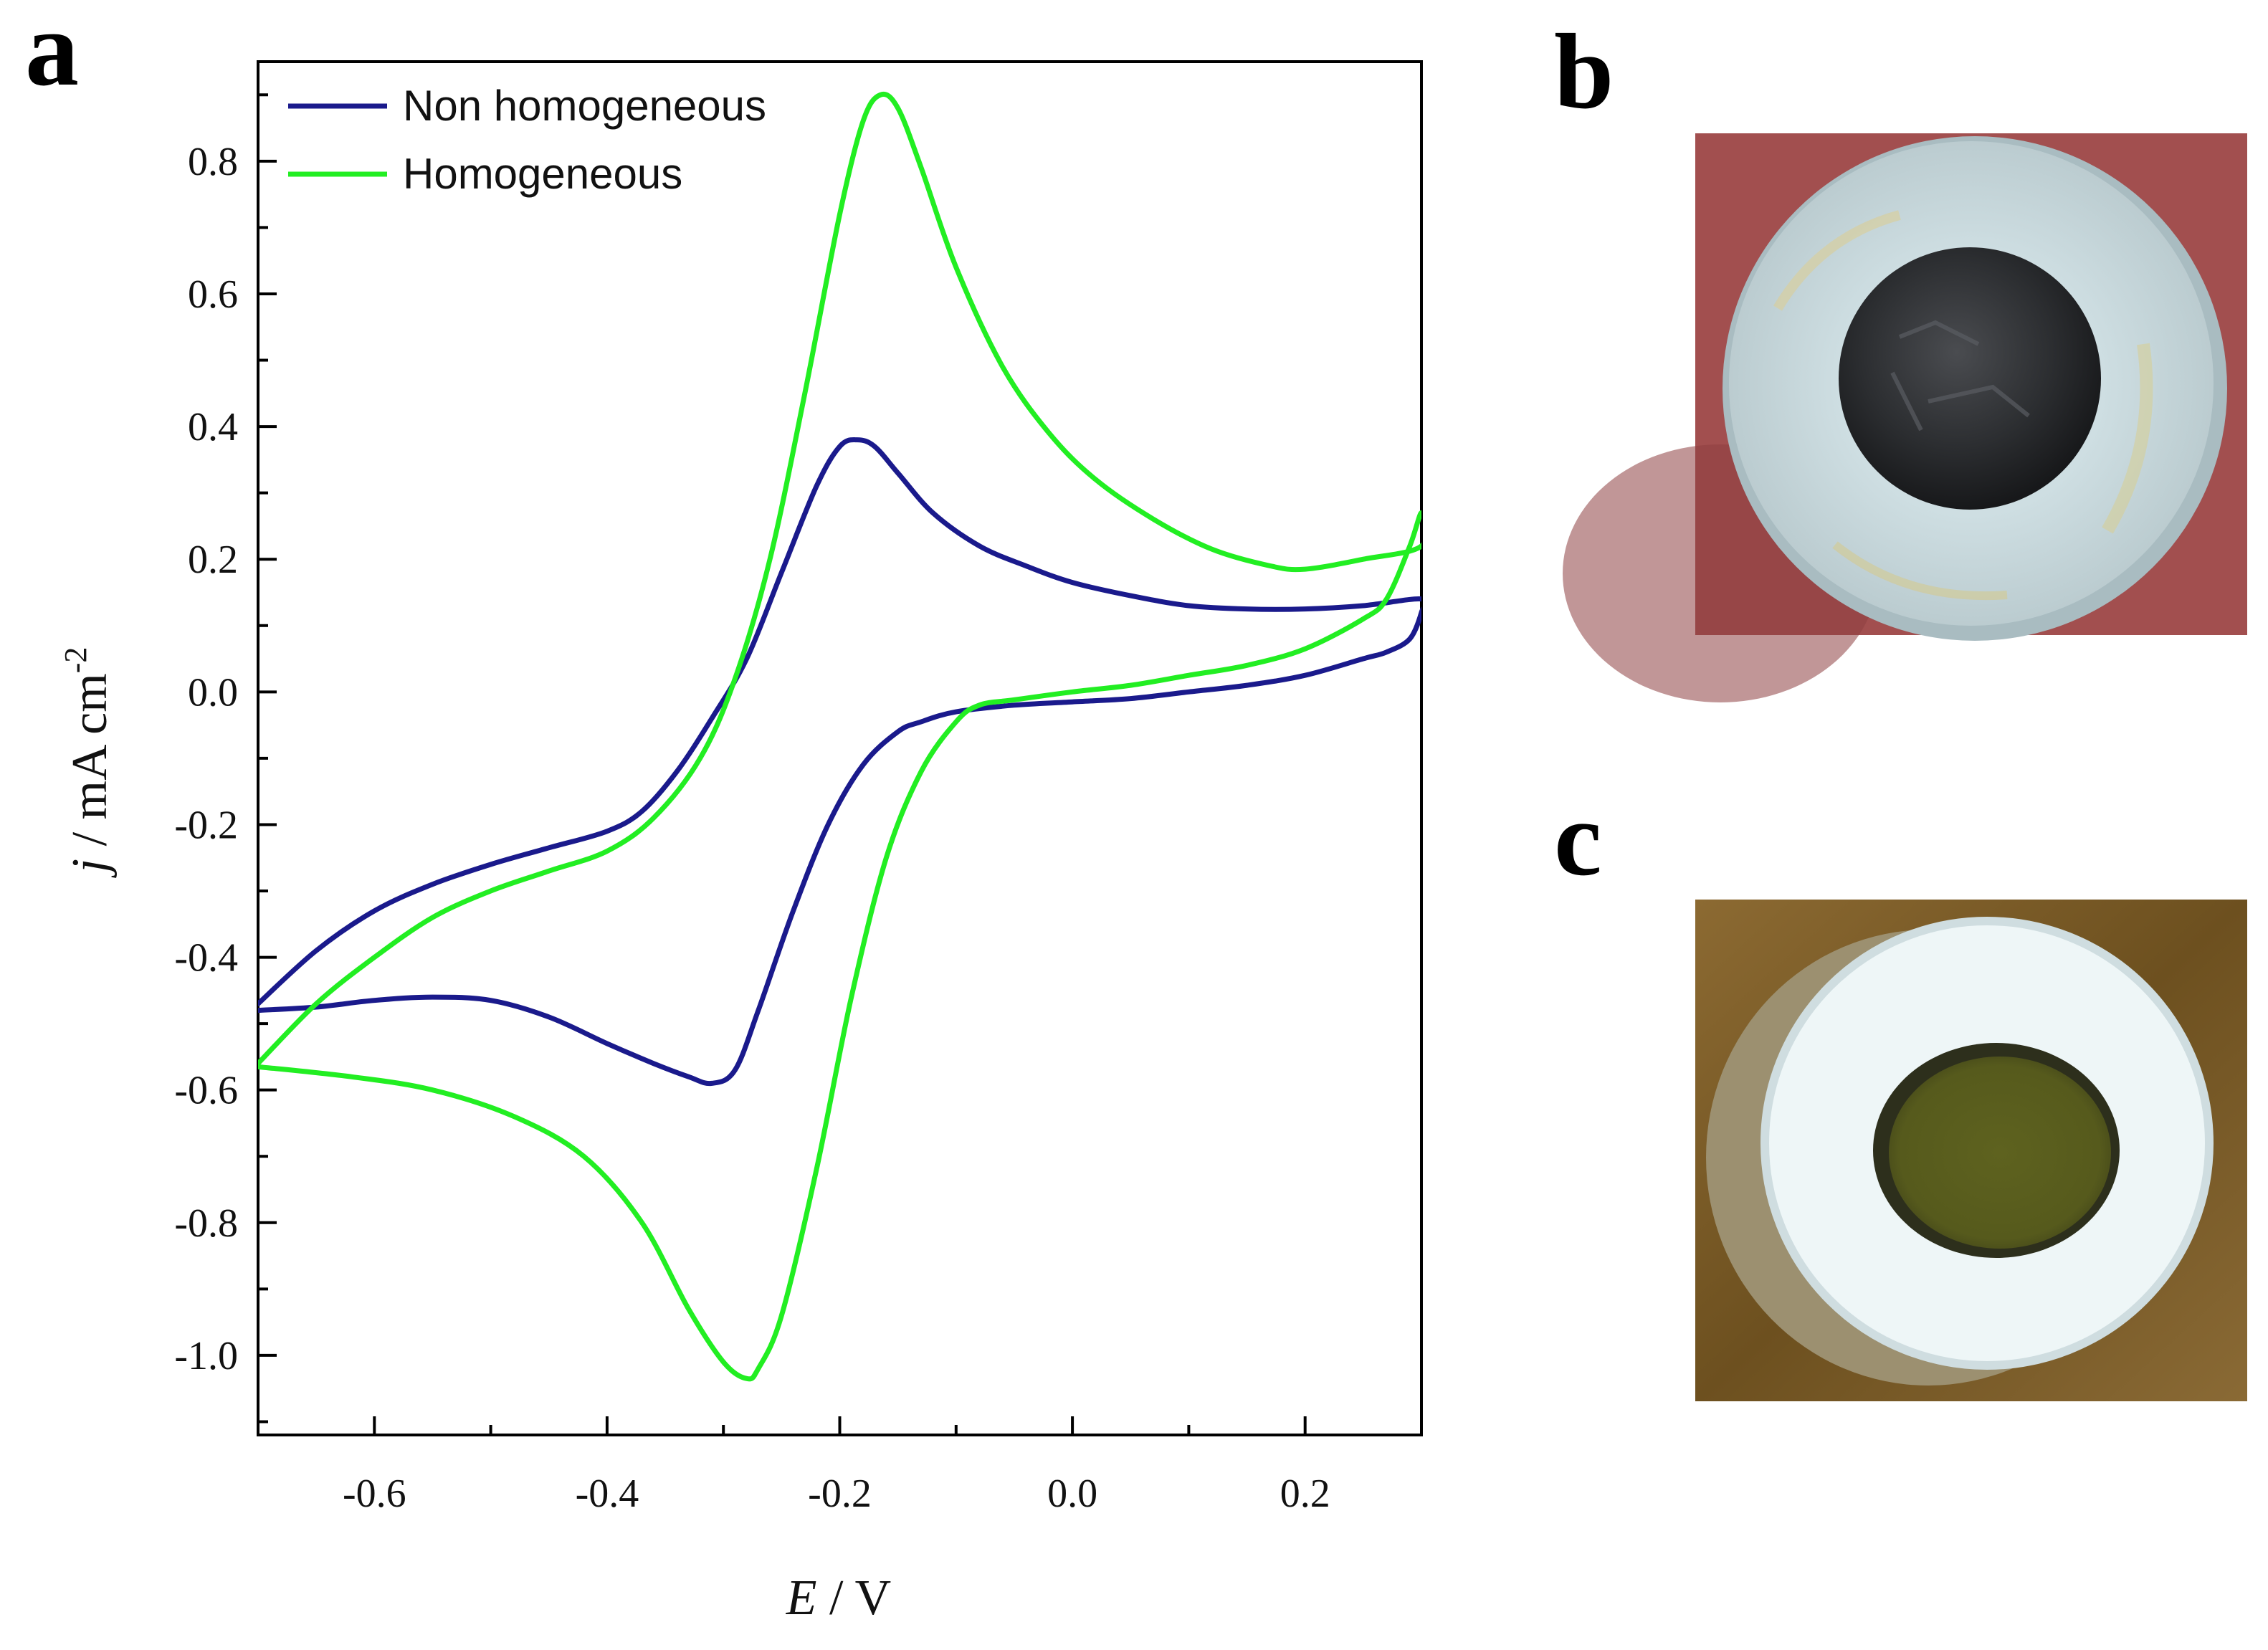 The height and width of the screenshot is (1650, 2268). Describe the element at coordinates (206, 759) in the screenshot. I see `y-tick-labels: 0.8 0.6 0.4 0.2 0.0 -0.2 -0.4 -0.6 -0.8 -1.0` at that location.